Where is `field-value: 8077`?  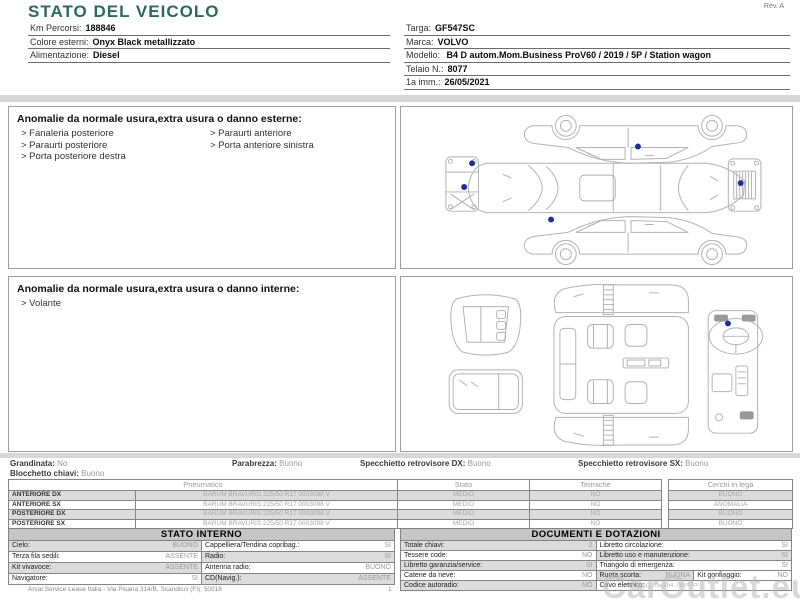
field-value: 8077 is located at coordinates (457, 68).